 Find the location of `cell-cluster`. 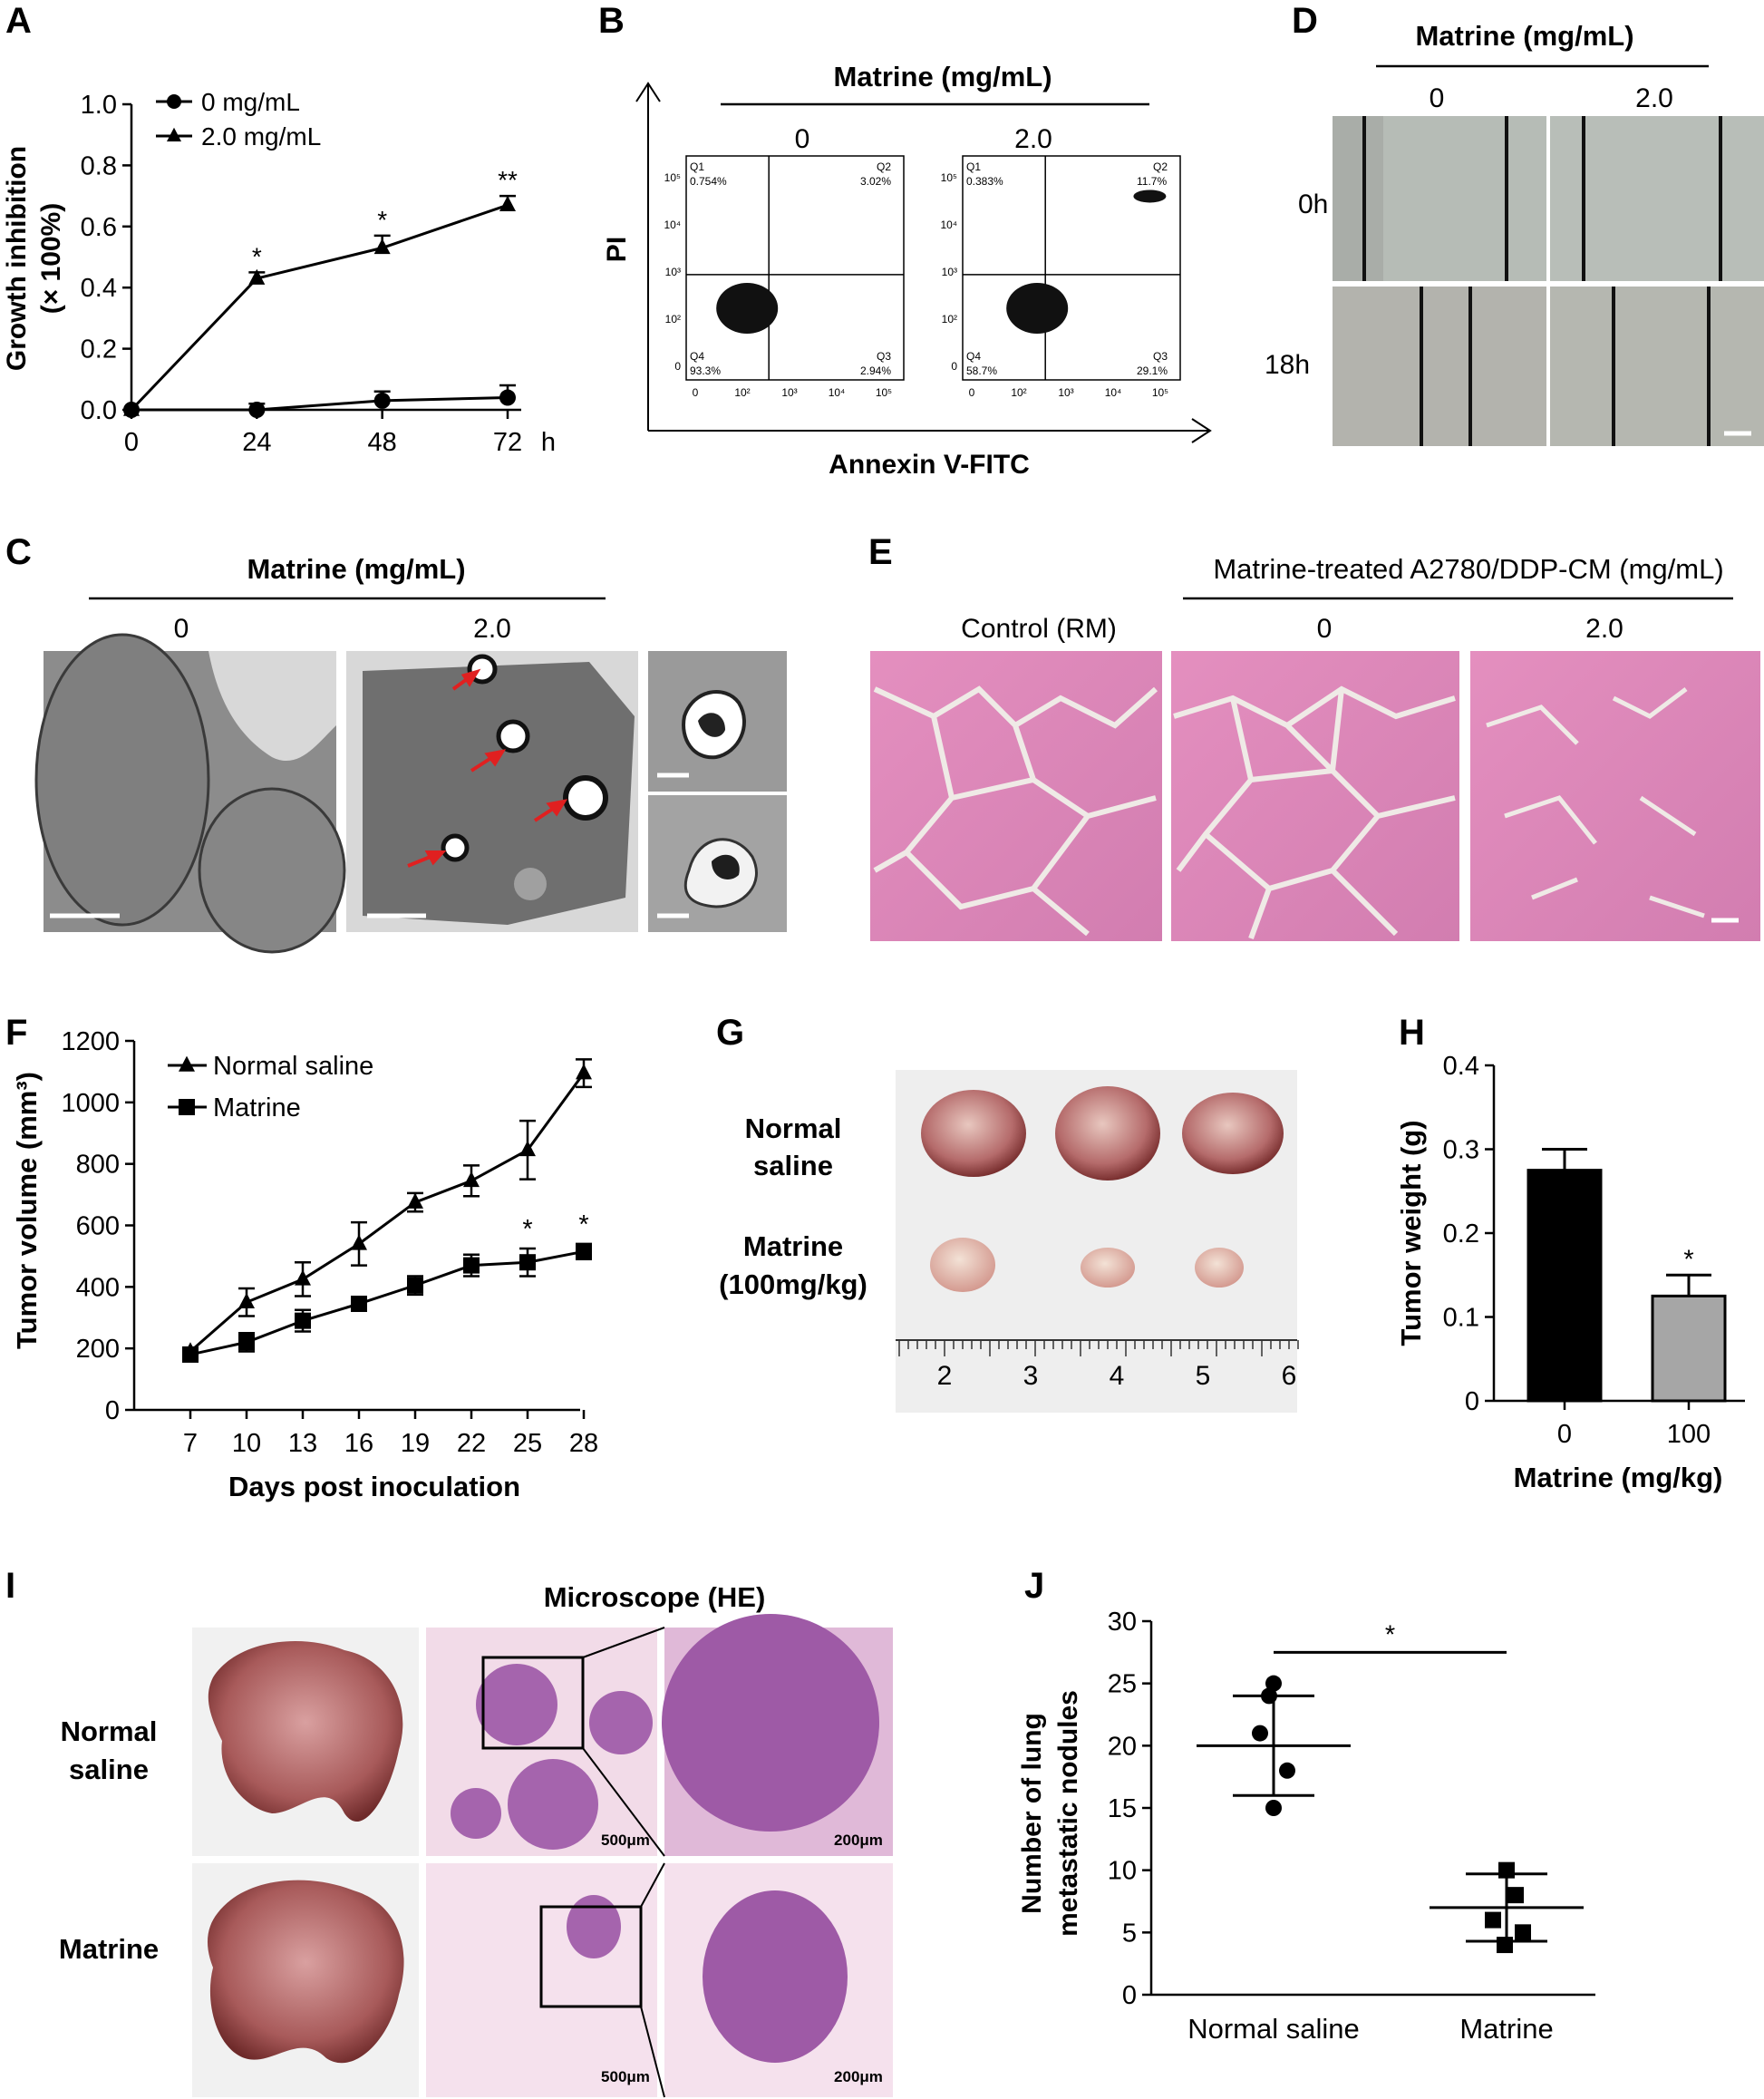

cell-cluster is located at coordinates (747, 308).